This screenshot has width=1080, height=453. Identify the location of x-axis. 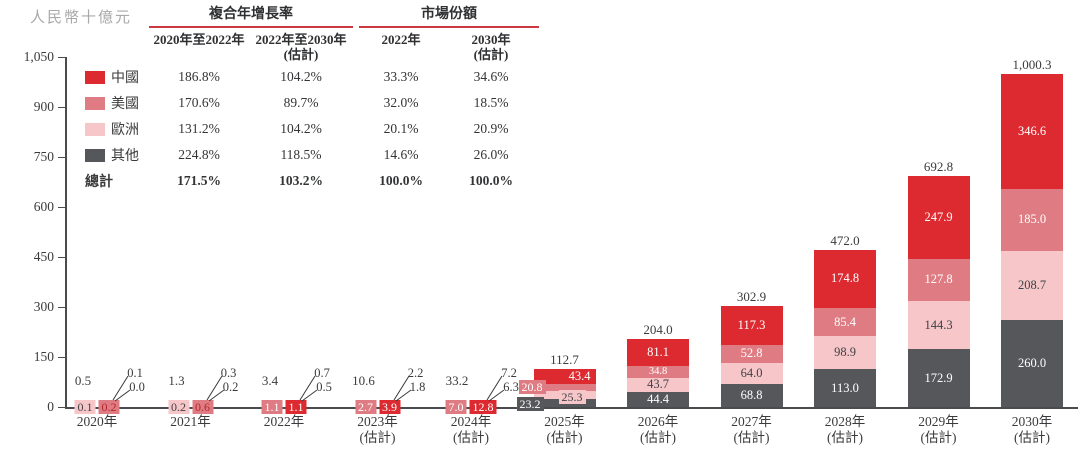
(571, 408).